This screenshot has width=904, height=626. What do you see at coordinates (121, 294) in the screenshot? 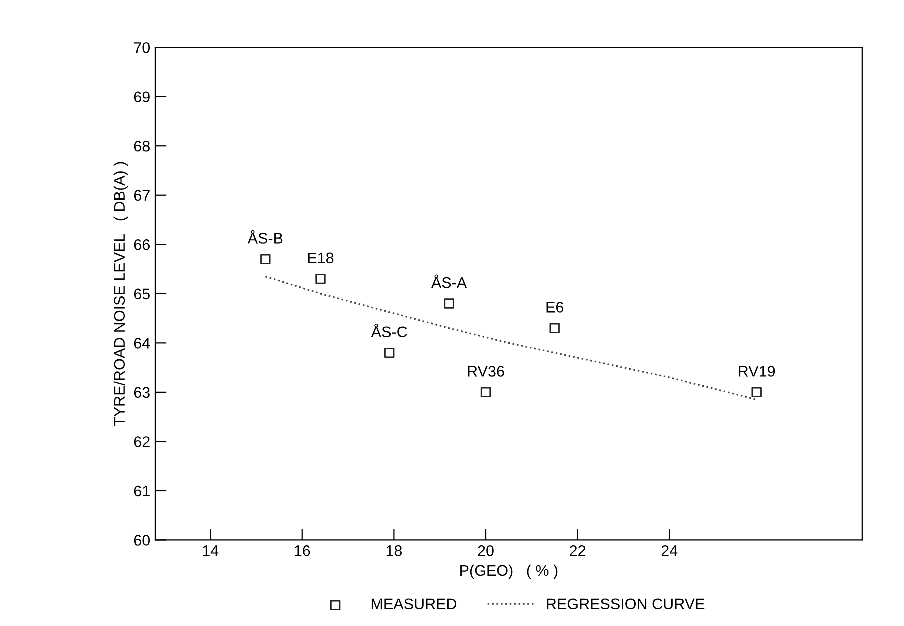
I see `y-axis-title: TYRE/ROAD NOISE LEVEL ( DB(A) )` at bounding box center [121, 294].